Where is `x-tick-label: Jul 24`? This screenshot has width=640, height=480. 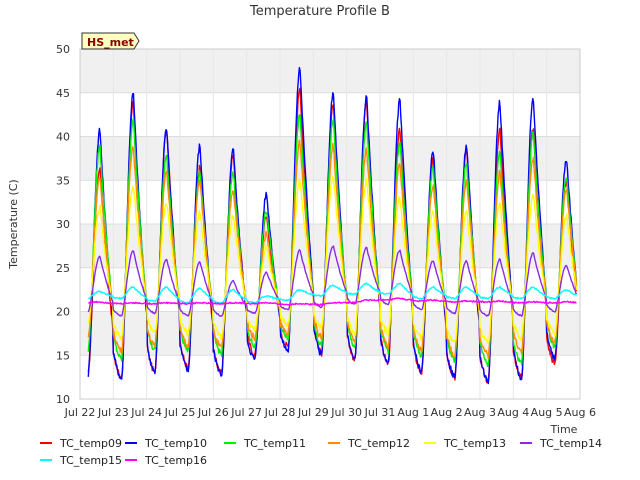 x-tick-label: Jul 24 is located at coordinates (146, 412).